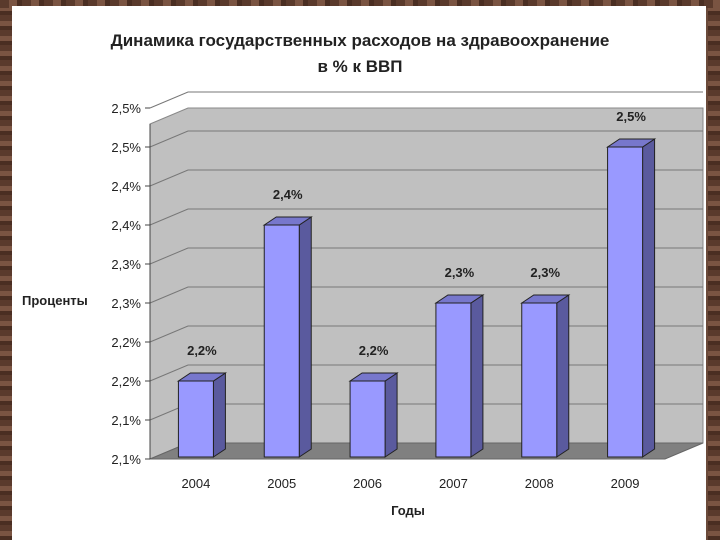 This screenshot has height=540, width=720. What do you see at coordinates (281, 341) in the screenshot?
I see `bar-2005` at bounding box center [281, 341].